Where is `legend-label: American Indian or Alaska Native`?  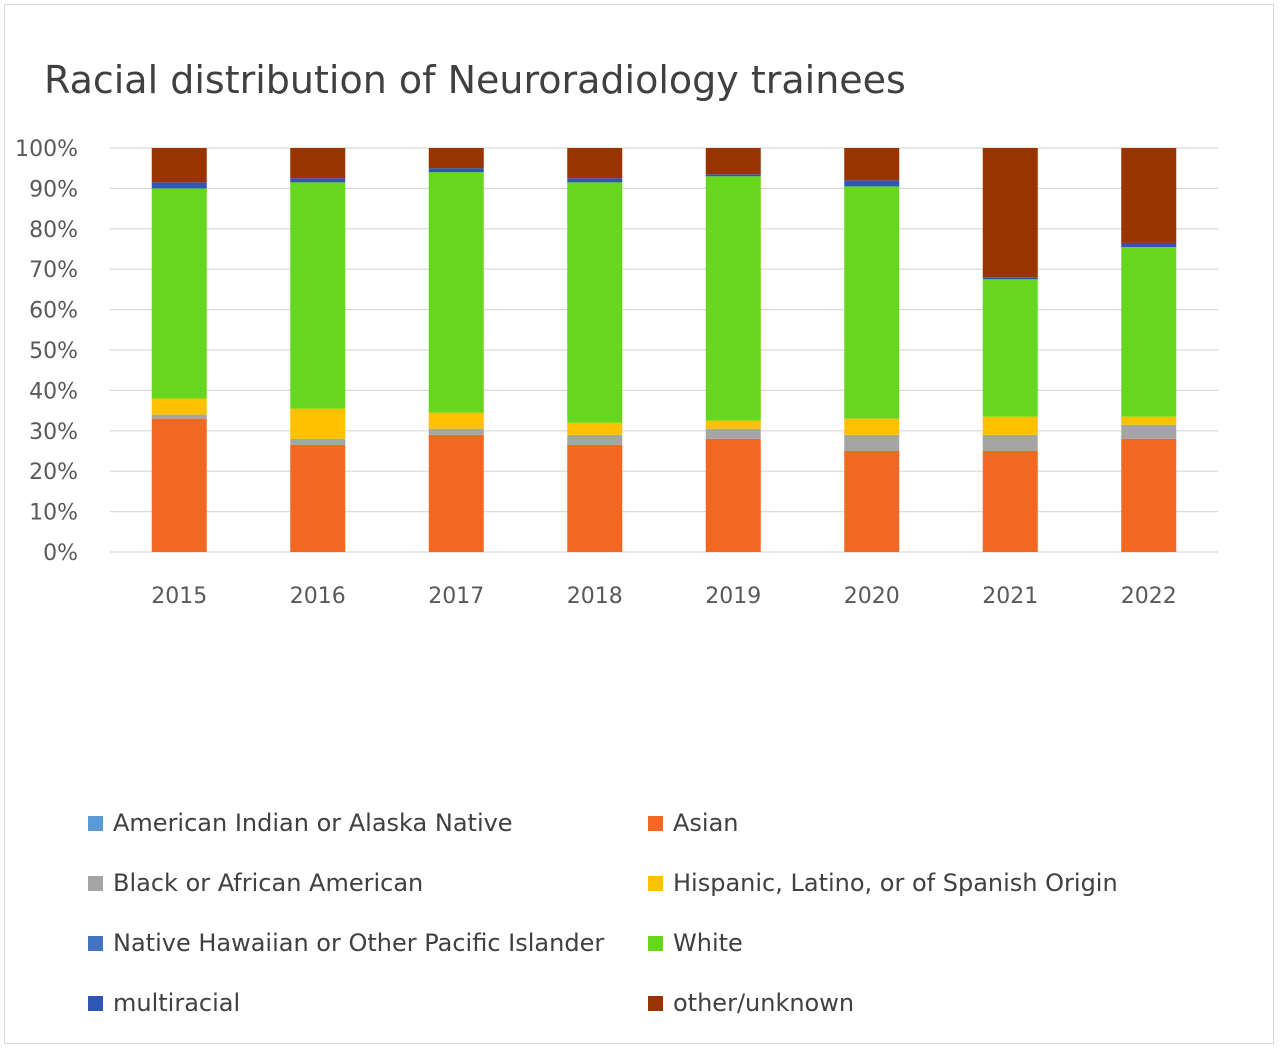
legend-label: American Indian or Alaska Native is located at coordinates (313, 823).